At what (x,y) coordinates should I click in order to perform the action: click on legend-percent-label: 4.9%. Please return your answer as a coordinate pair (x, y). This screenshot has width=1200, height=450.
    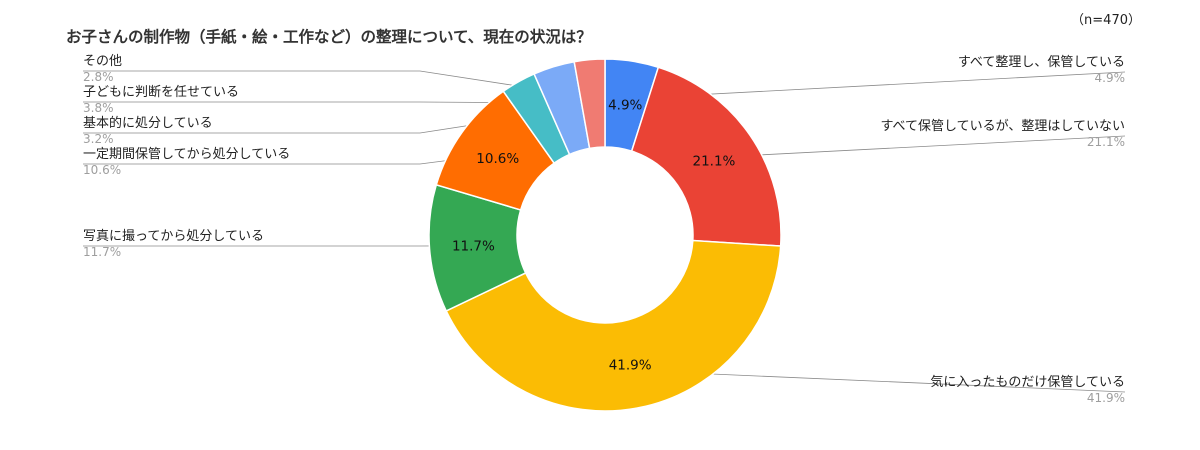
    Looking at the image, I should click on (1110, 78).